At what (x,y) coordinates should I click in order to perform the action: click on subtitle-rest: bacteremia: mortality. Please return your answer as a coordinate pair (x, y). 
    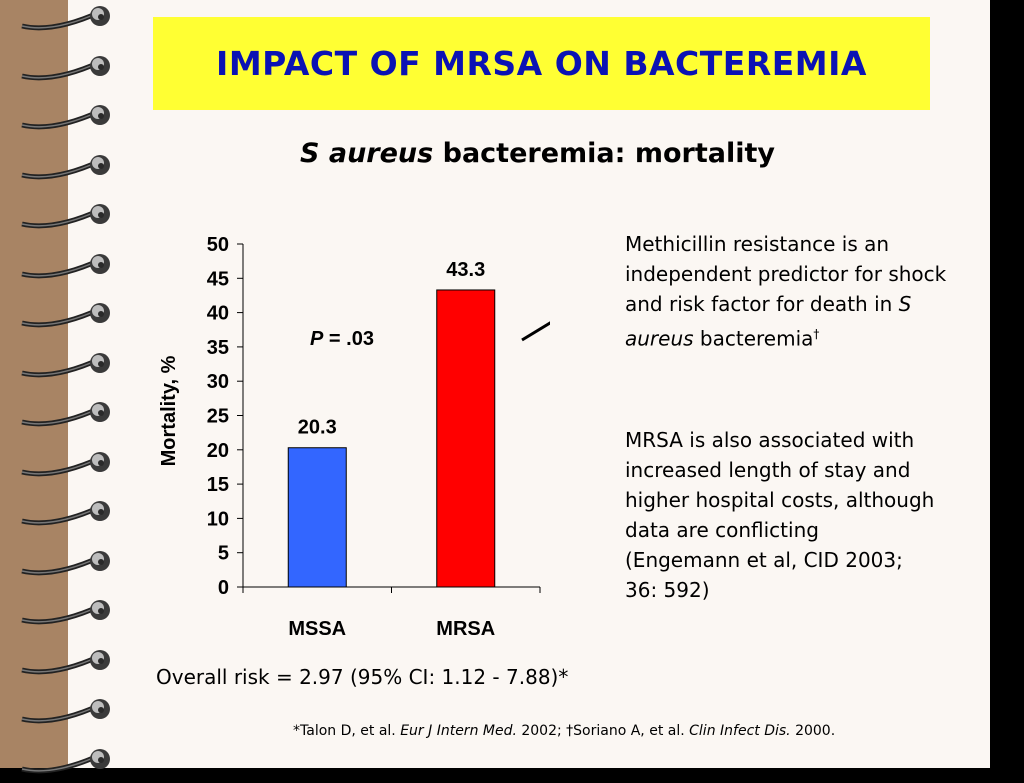
    Looking at the image, I should click on (604, 153).